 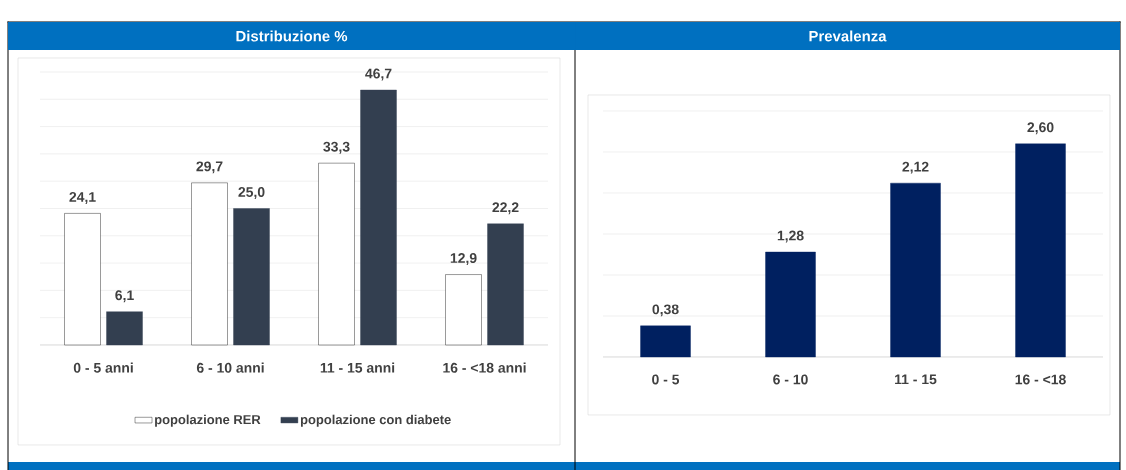 What do you see at coordinates (463, 259) in the screenshot?
I see `data-label: 12,9` at bounding box center [463, 259].